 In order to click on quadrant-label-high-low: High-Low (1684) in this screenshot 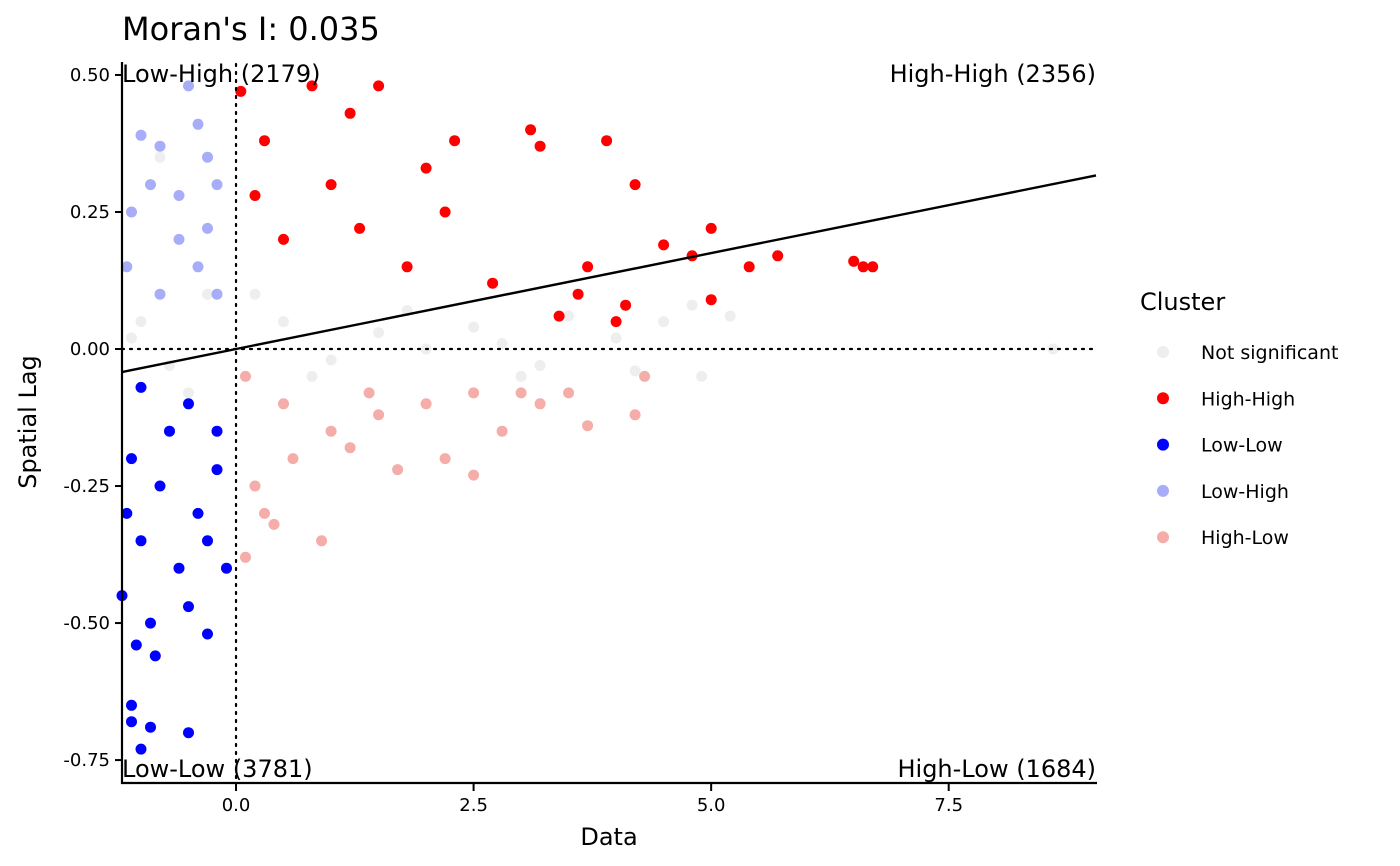, I will do `click(996, 769)`.